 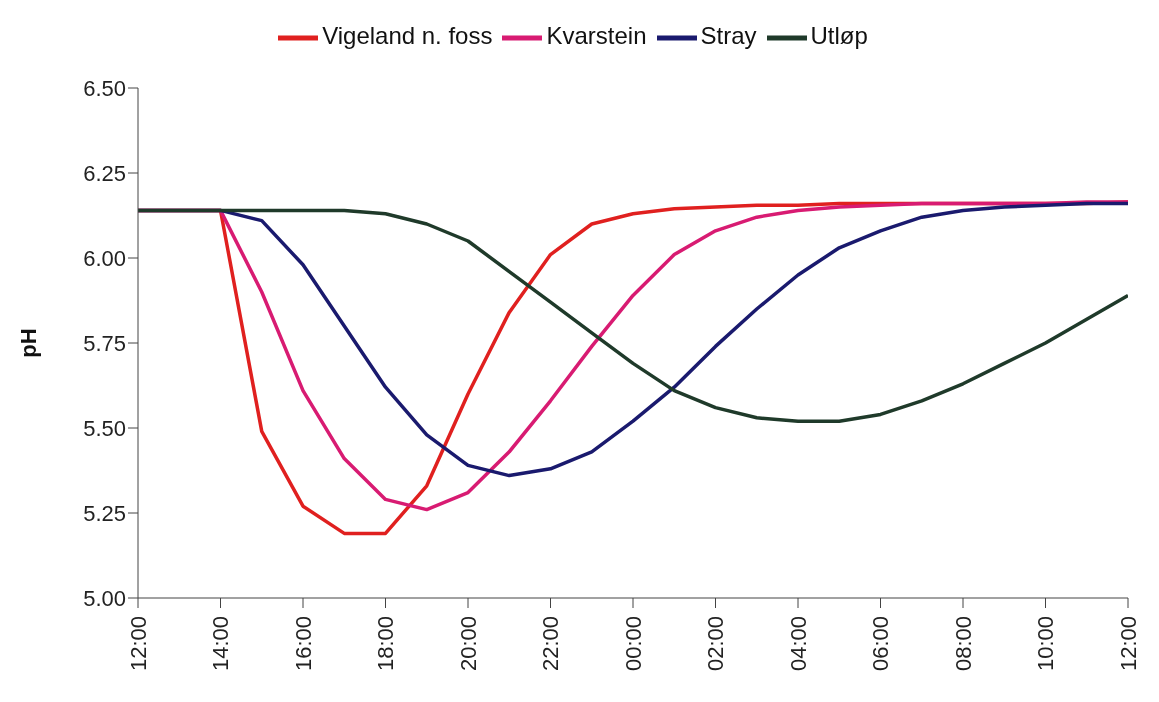 What do you see at coordinates (104, 258) in the screenshot?
I see `y-tick-label: 6.00` at bounding box center [104, 258].